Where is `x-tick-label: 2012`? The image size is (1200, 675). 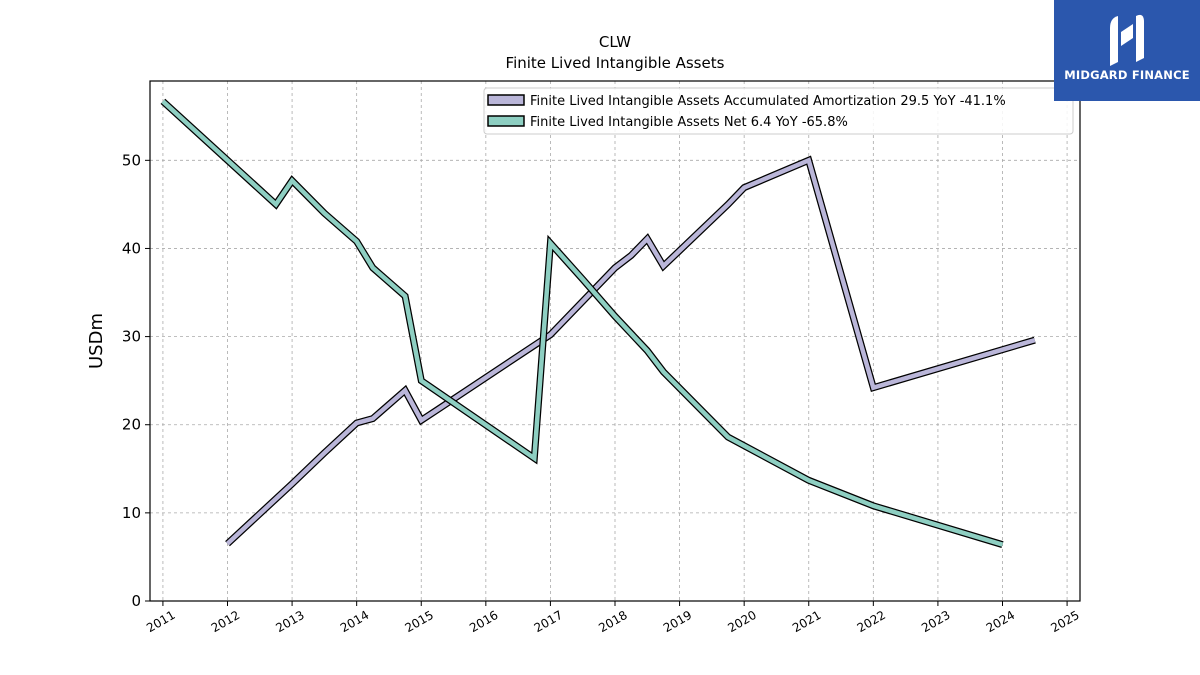 x-tick-label: 2012 is located at coordinates (225, 621).